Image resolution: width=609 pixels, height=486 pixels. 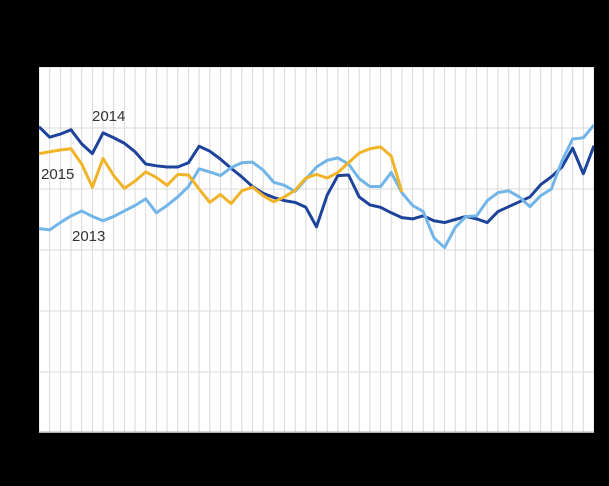 I want to click on series-label-2013: 2013, so click(x=89, y=236).